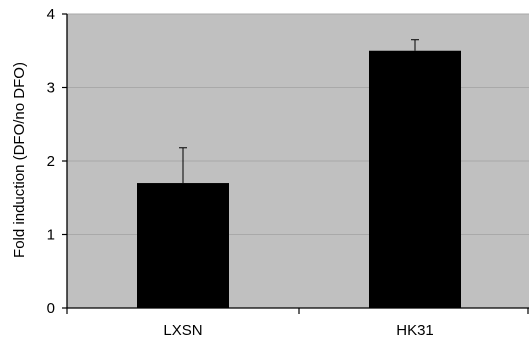 Image resolution: width=529 pixels, height=343 pixels. What do you see at coordinates (51, 235) in the screenshot?
I see `y-tick-label: 1` at bounding box center [51, 235].